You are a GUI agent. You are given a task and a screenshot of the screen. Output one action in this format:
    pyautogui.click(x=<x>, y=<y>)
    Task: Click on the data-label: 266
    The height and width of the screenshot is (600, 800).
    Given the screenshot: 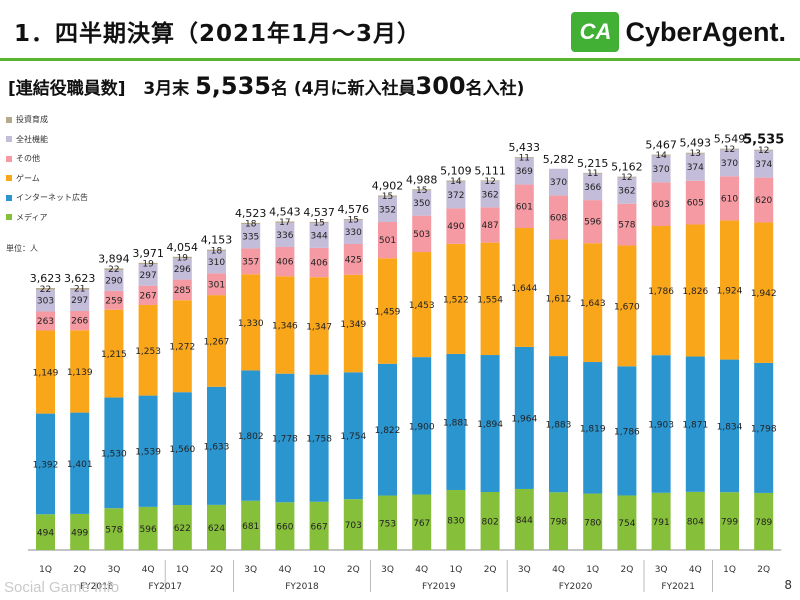 What is the action you would take?
    pyautogui.click(x=79, y=322)
    